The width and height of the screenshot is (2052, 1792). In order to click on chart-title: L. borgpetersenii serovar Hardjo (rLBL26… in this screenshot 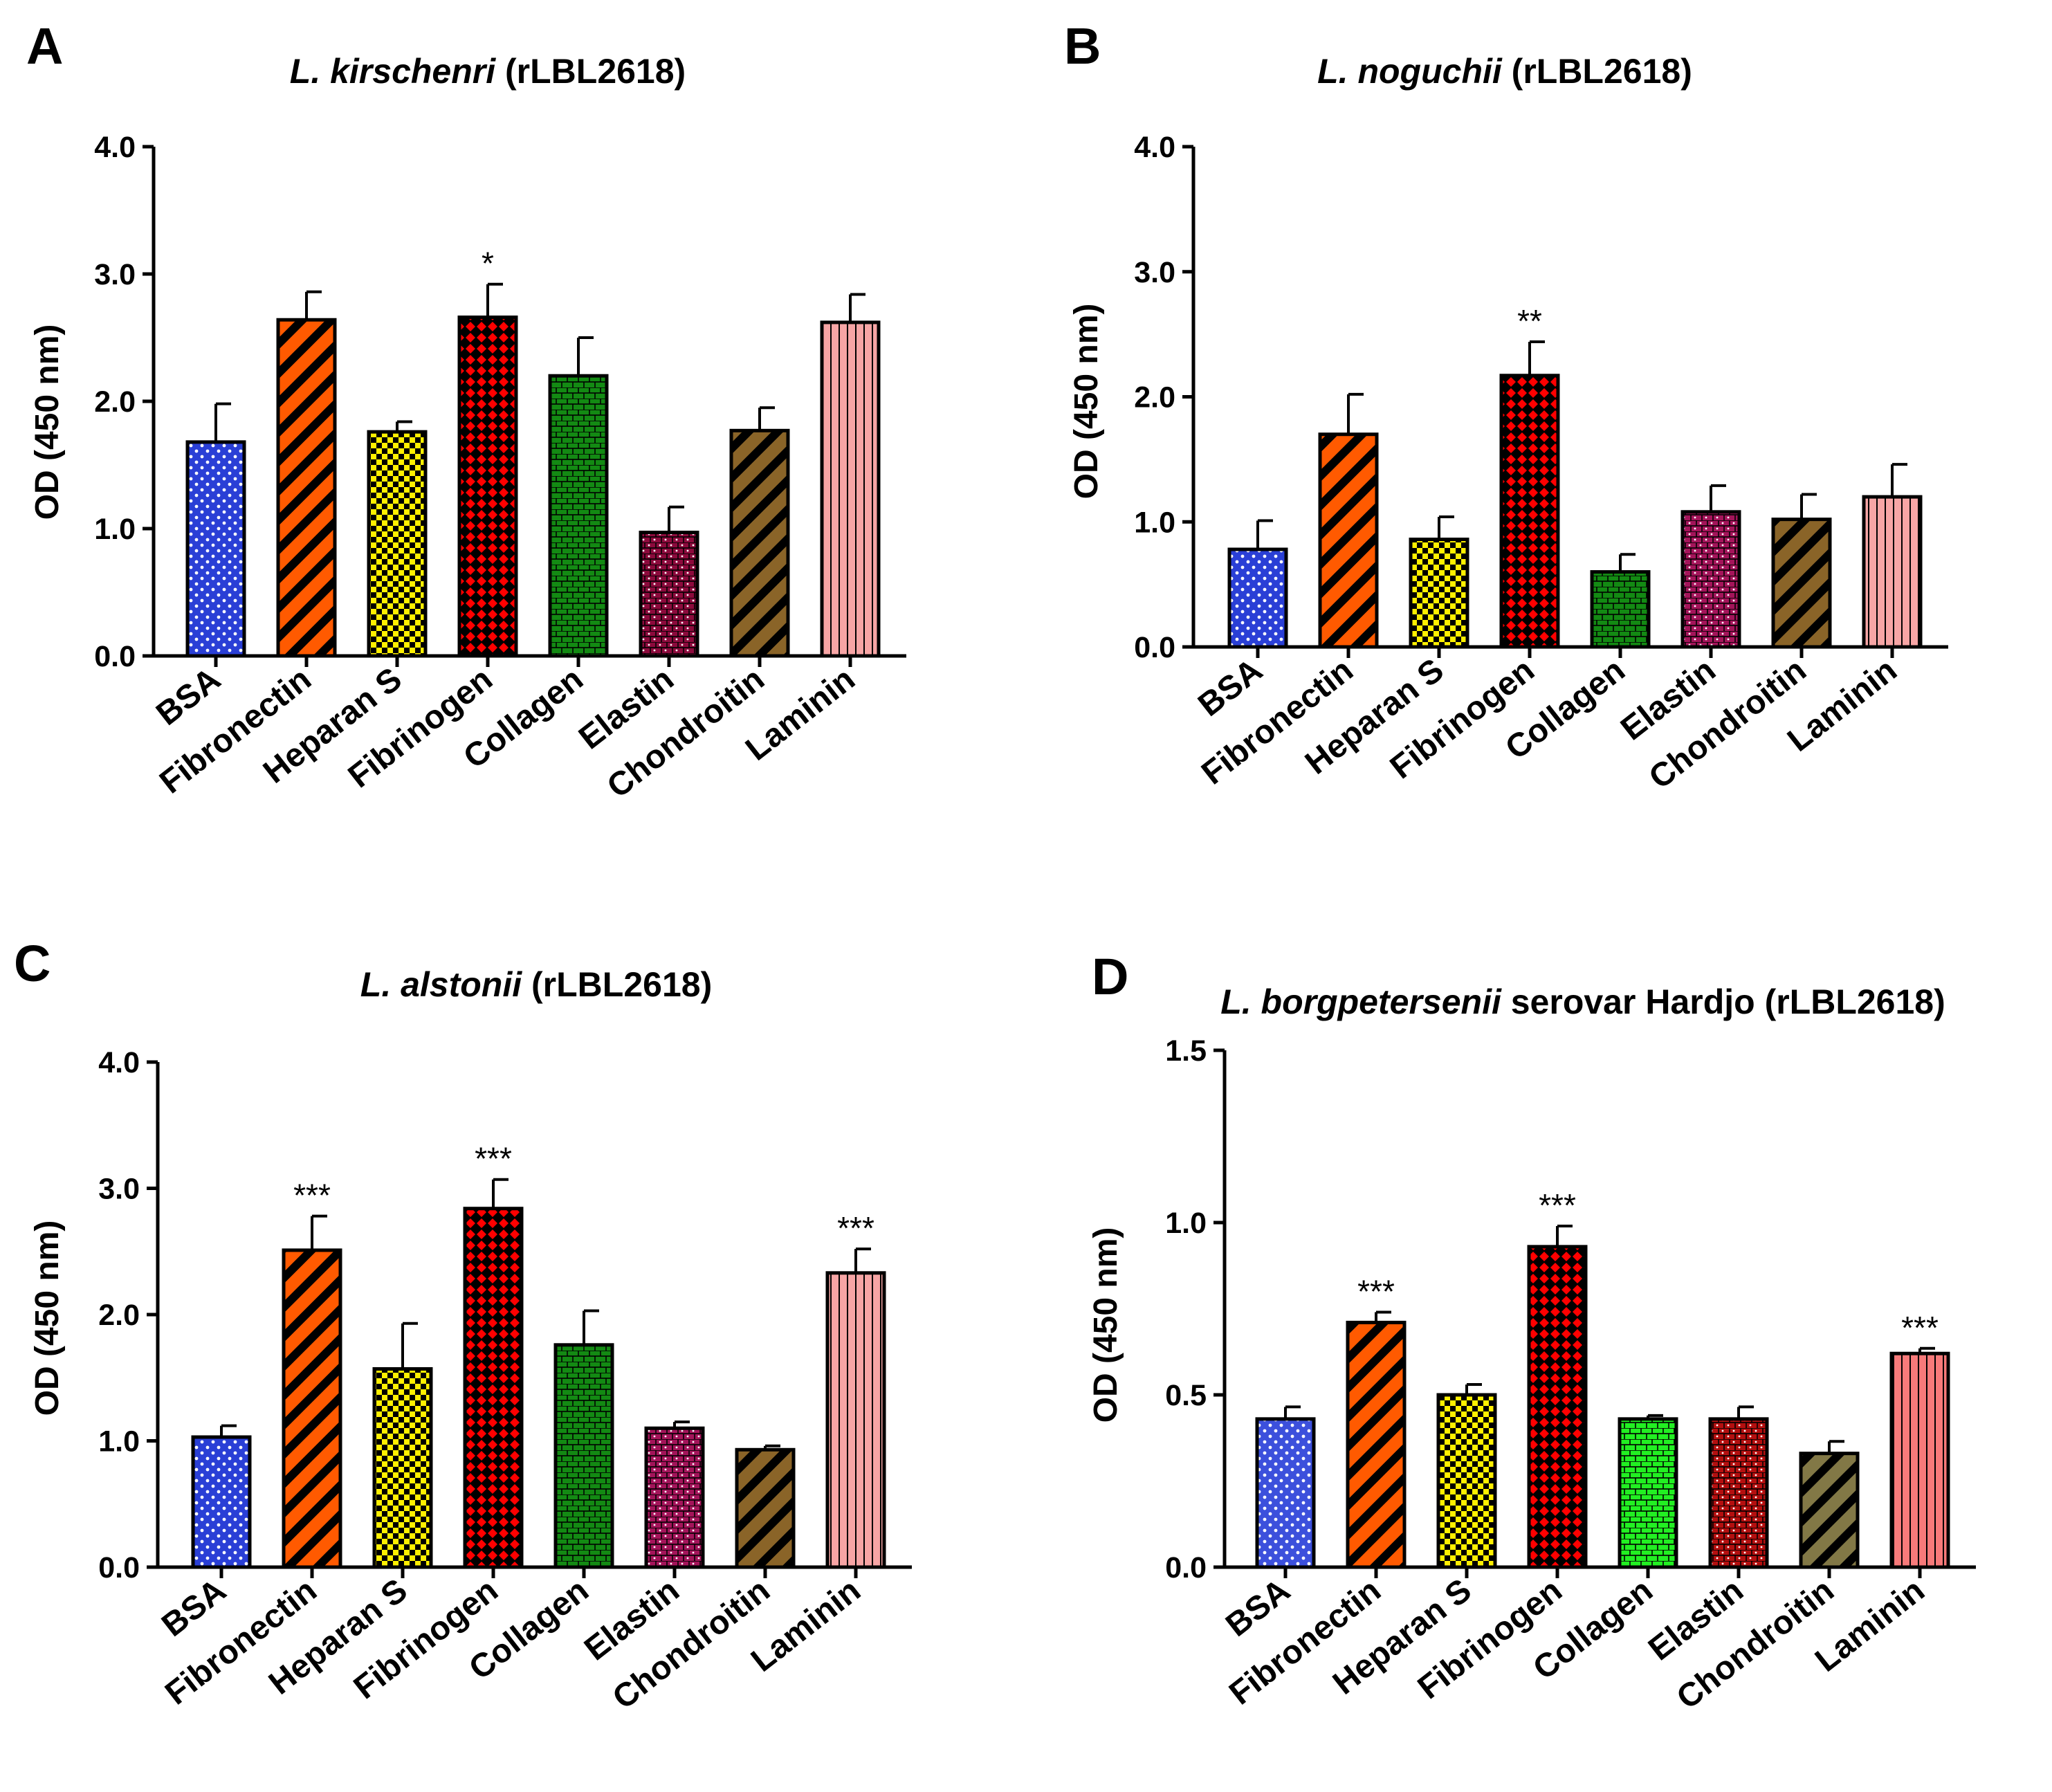, I will do `click(1582, 1001)`.